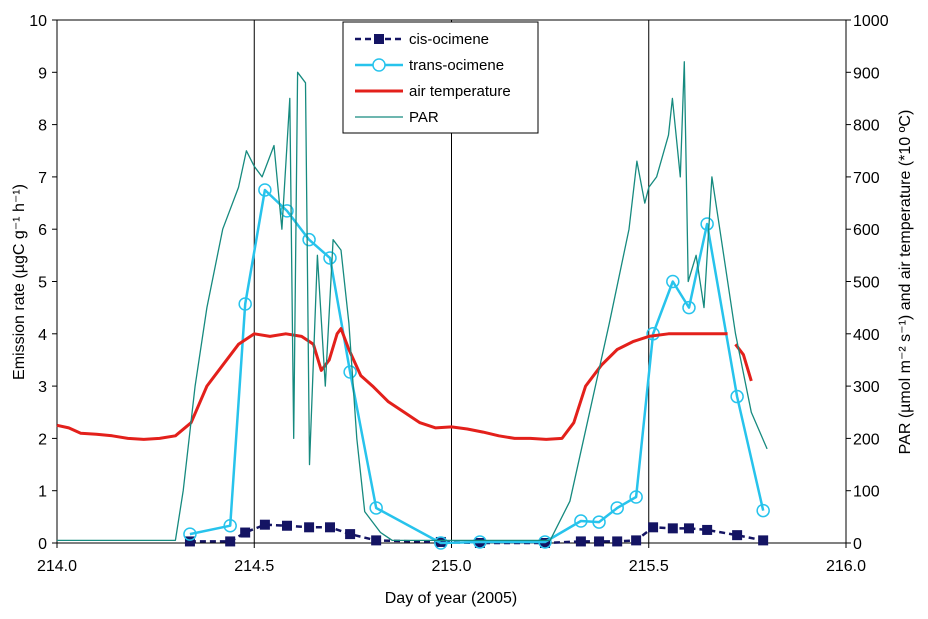 The image size is (928, 619). What do you see at coordinates (866, 439) in the screenshot?
I see `y2-tick-label: 200` at bounding box center [866, 439].